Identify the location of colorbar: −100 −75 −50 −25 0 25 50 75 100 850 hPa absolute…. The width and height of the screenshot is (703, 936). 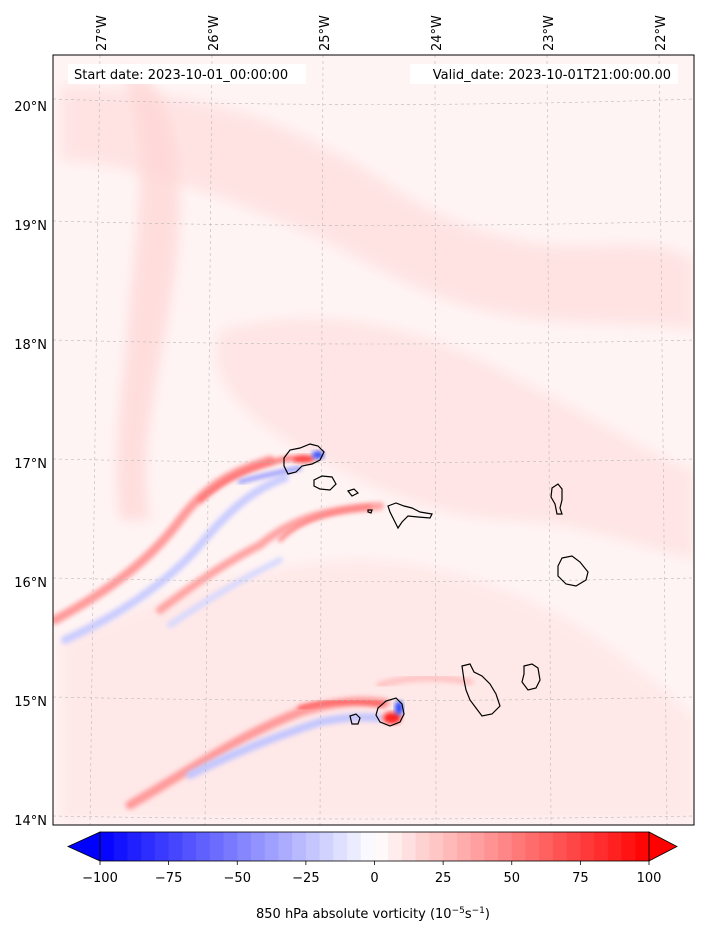
(372, 876).